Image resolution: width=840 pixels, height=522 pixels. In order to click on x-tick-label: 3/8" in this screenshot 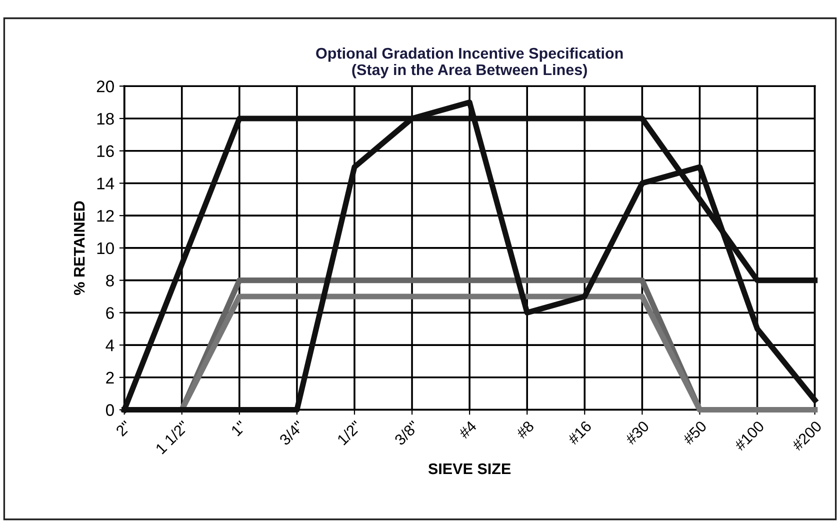, I will do `click(407, 433)`.